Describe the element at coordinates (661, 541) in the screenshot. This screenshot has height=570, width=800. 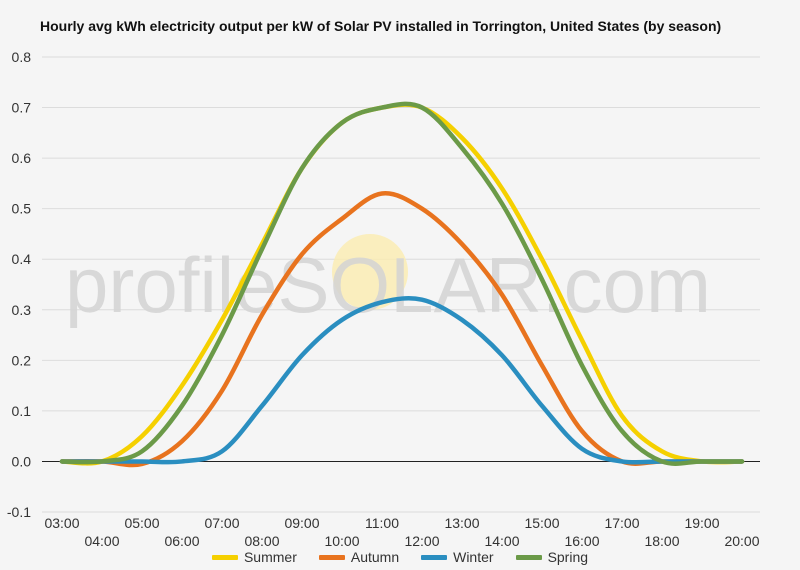
I see `x-tick-label: 18:00` at that location.